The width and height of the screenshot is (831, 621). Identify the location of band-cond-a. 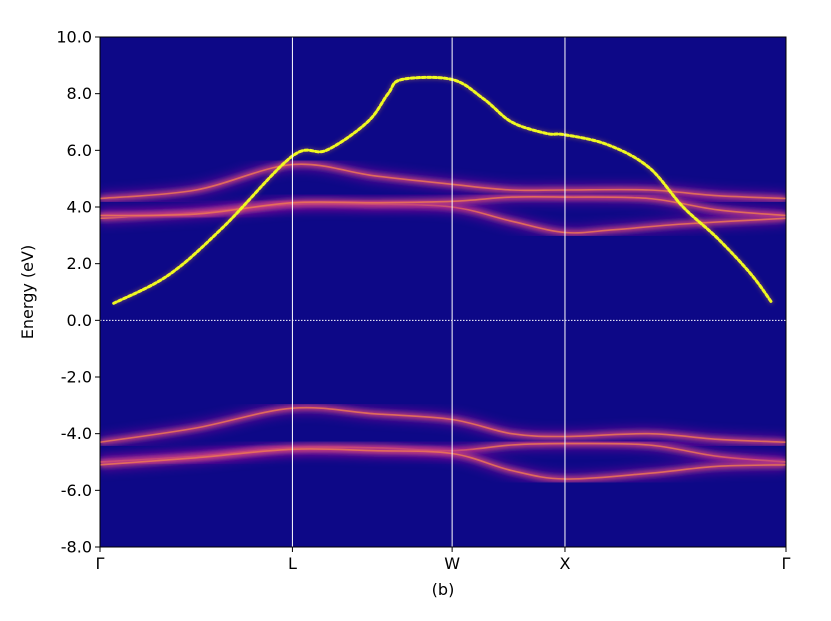
(443, 181).